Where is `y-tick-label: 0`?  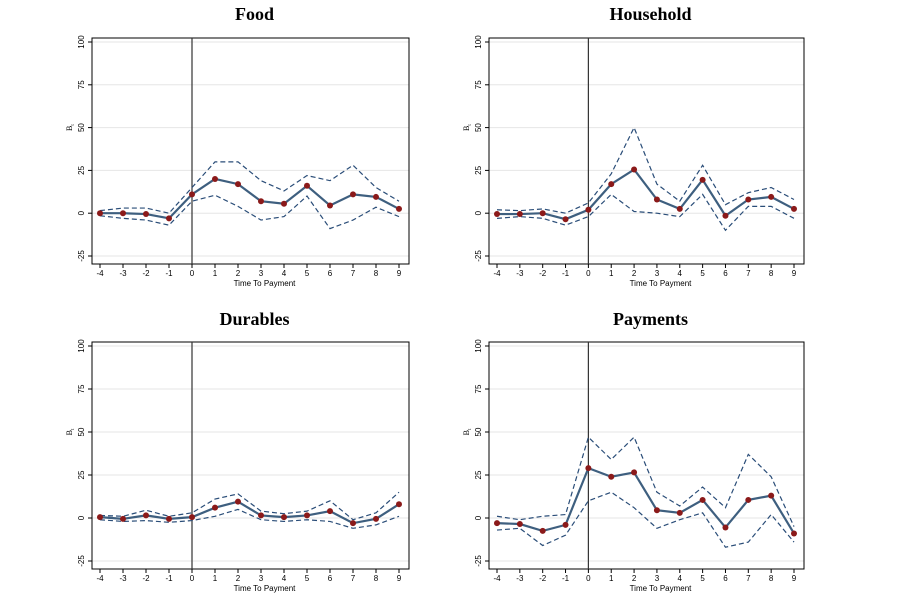 y-tick-label: 0 is located at coordinates (478, 212).